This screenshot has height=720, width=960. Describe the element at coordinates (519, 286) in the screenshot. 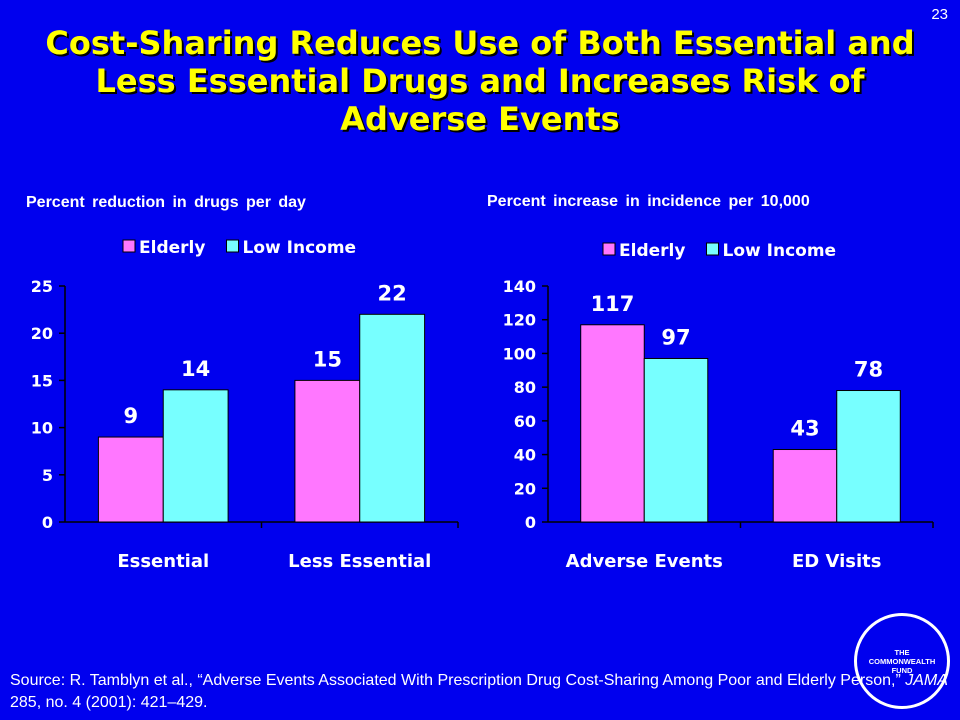

I see `y-tick-label: 140` at that location.